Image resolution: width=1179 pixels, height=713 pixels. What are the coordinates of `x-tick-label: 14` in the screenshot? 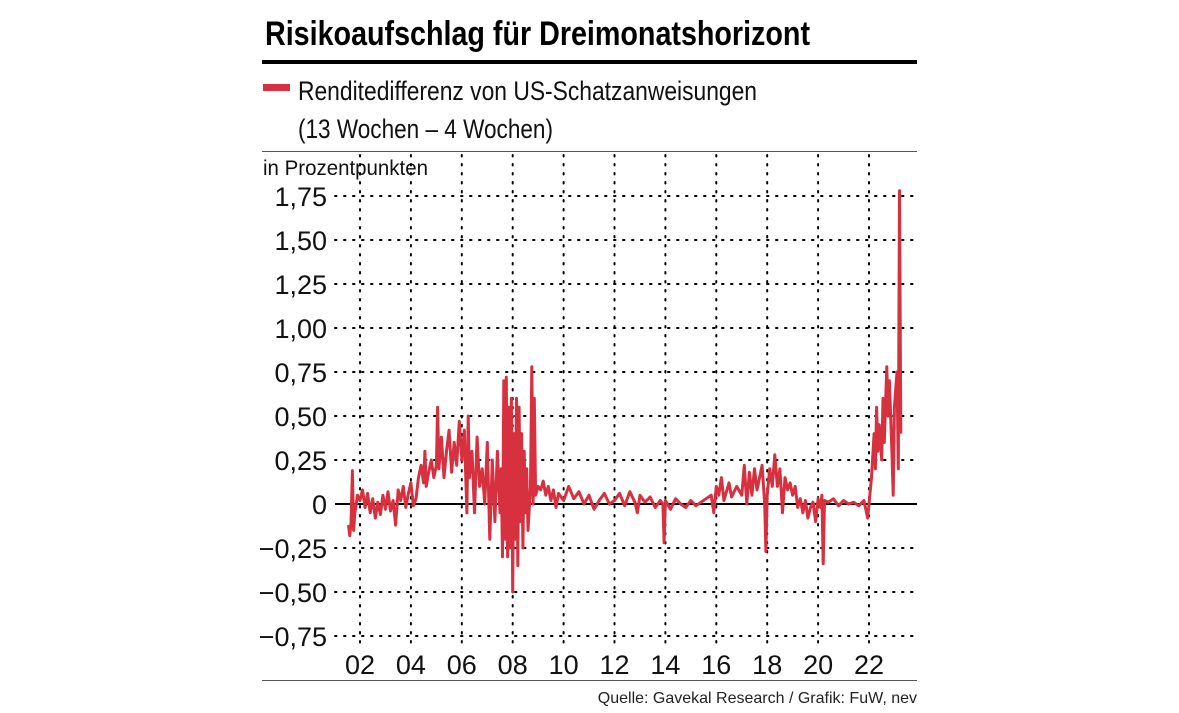 It's located at (665, 665).